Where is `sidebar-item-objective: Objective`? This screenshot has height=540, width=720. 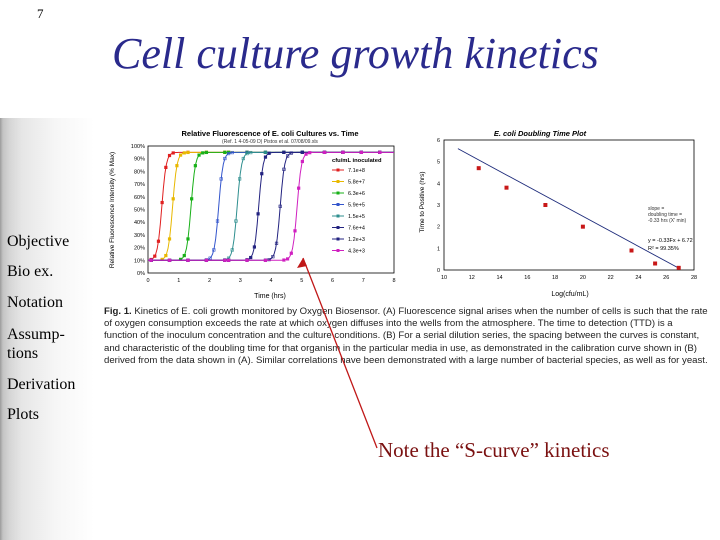
sidebar-item-objective: Objective is located at coordinates (38, 241).